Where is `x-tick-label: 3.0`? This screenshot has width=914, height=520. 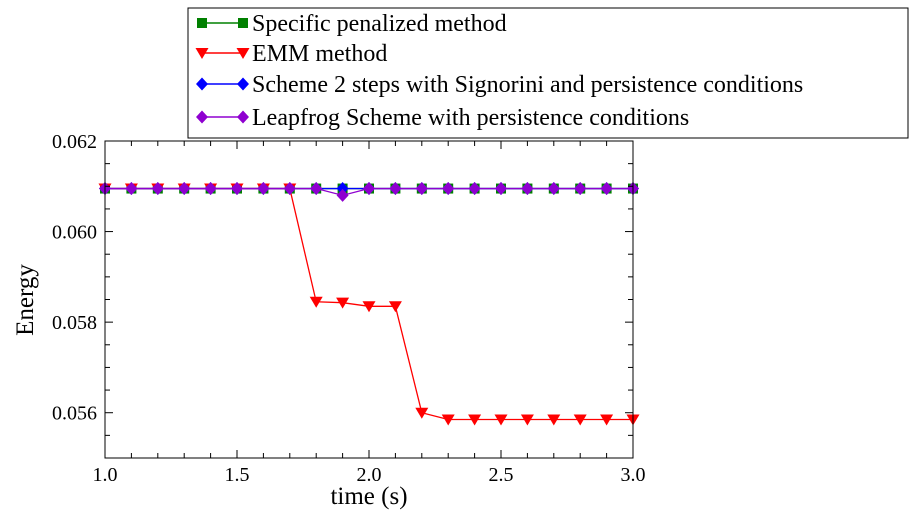
x-tick-label: 3.0 is located at coordinates (633, 475).